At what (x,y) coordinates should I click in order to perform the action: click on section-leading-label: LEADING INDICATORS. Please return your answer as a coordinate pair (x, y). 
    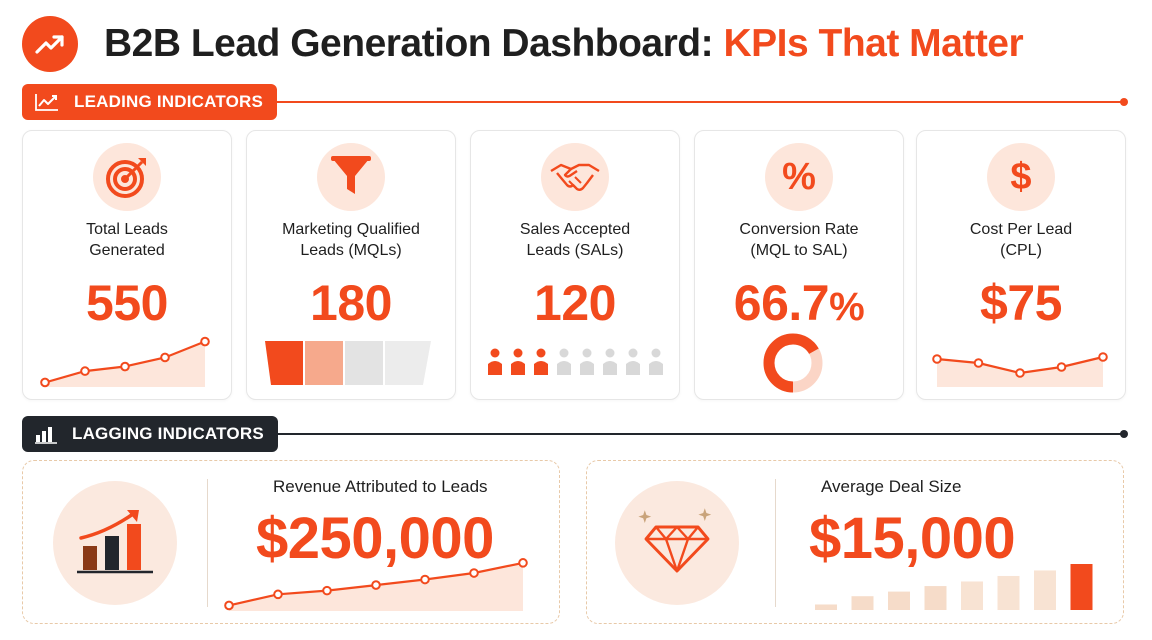
    Looking at the image, I should click on (169, 101).